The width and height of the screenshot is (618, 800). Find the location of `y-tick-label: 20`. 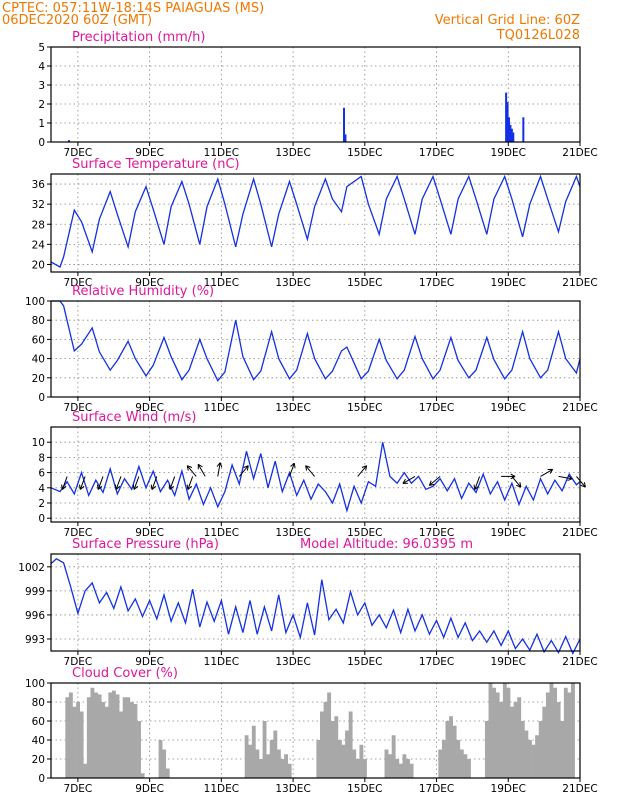

y-tick-label: 20 is located at coordinates (38, 379).